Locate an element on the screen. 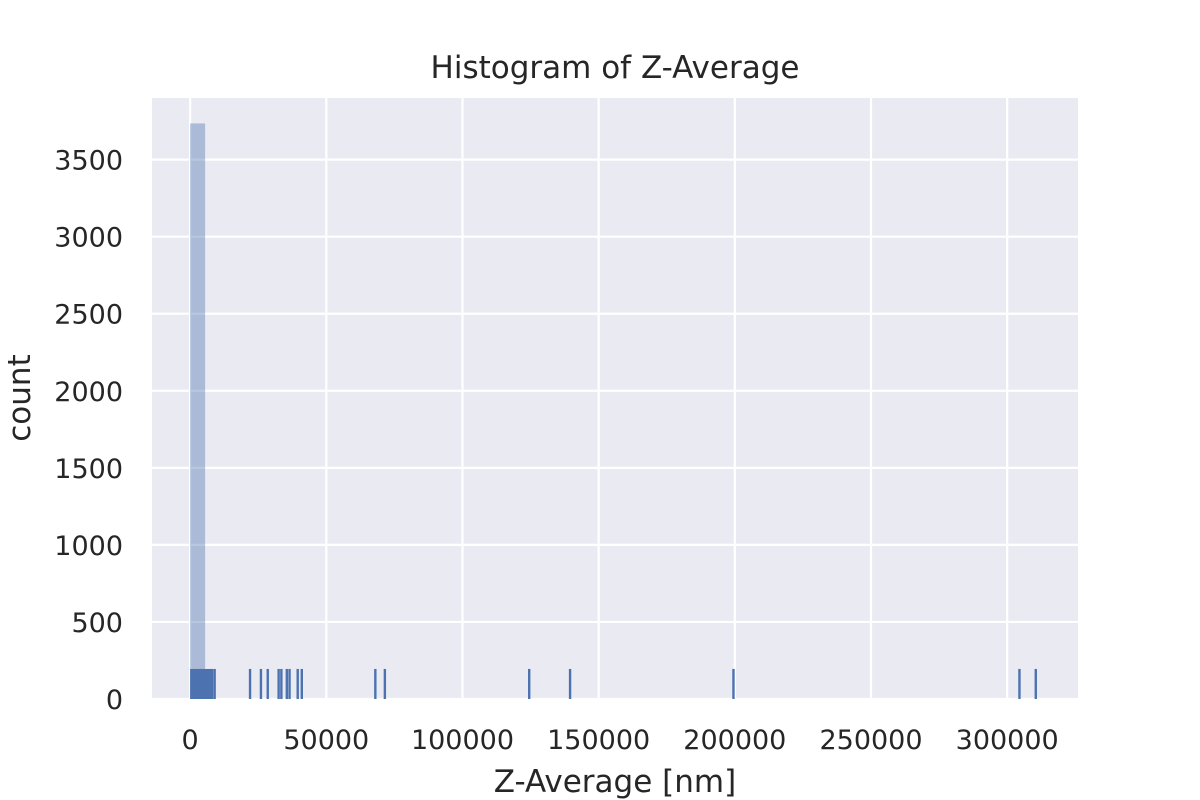 This screenshot has width=1200, height=800. rug-dense-band is located at coordinates (202, 683).